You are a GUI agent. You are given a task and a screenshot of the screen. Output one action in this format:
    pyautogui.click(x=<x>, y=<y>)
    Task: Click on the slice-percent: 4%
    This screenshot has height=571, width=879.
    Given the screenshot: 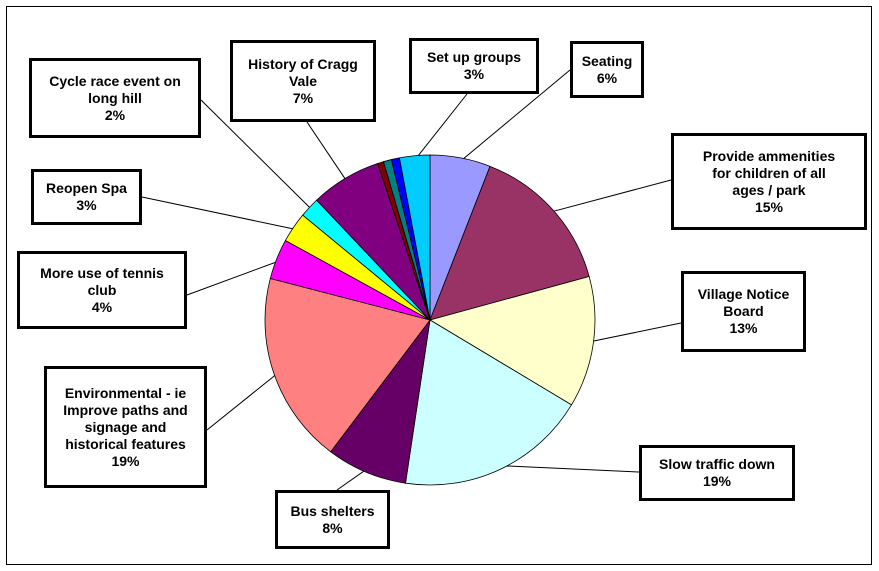 What is the action you would take?
    pyautogui.click(x=102, y=306)
    